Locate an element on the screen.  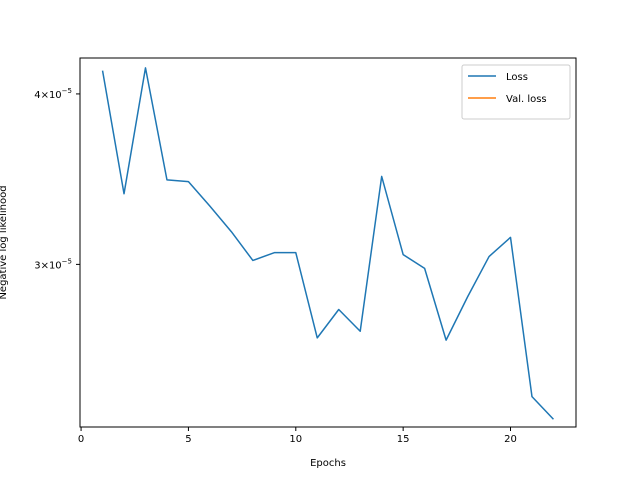
x-axis-ticks: 0 5 10 15 20 is located at coordinates (297, 436).